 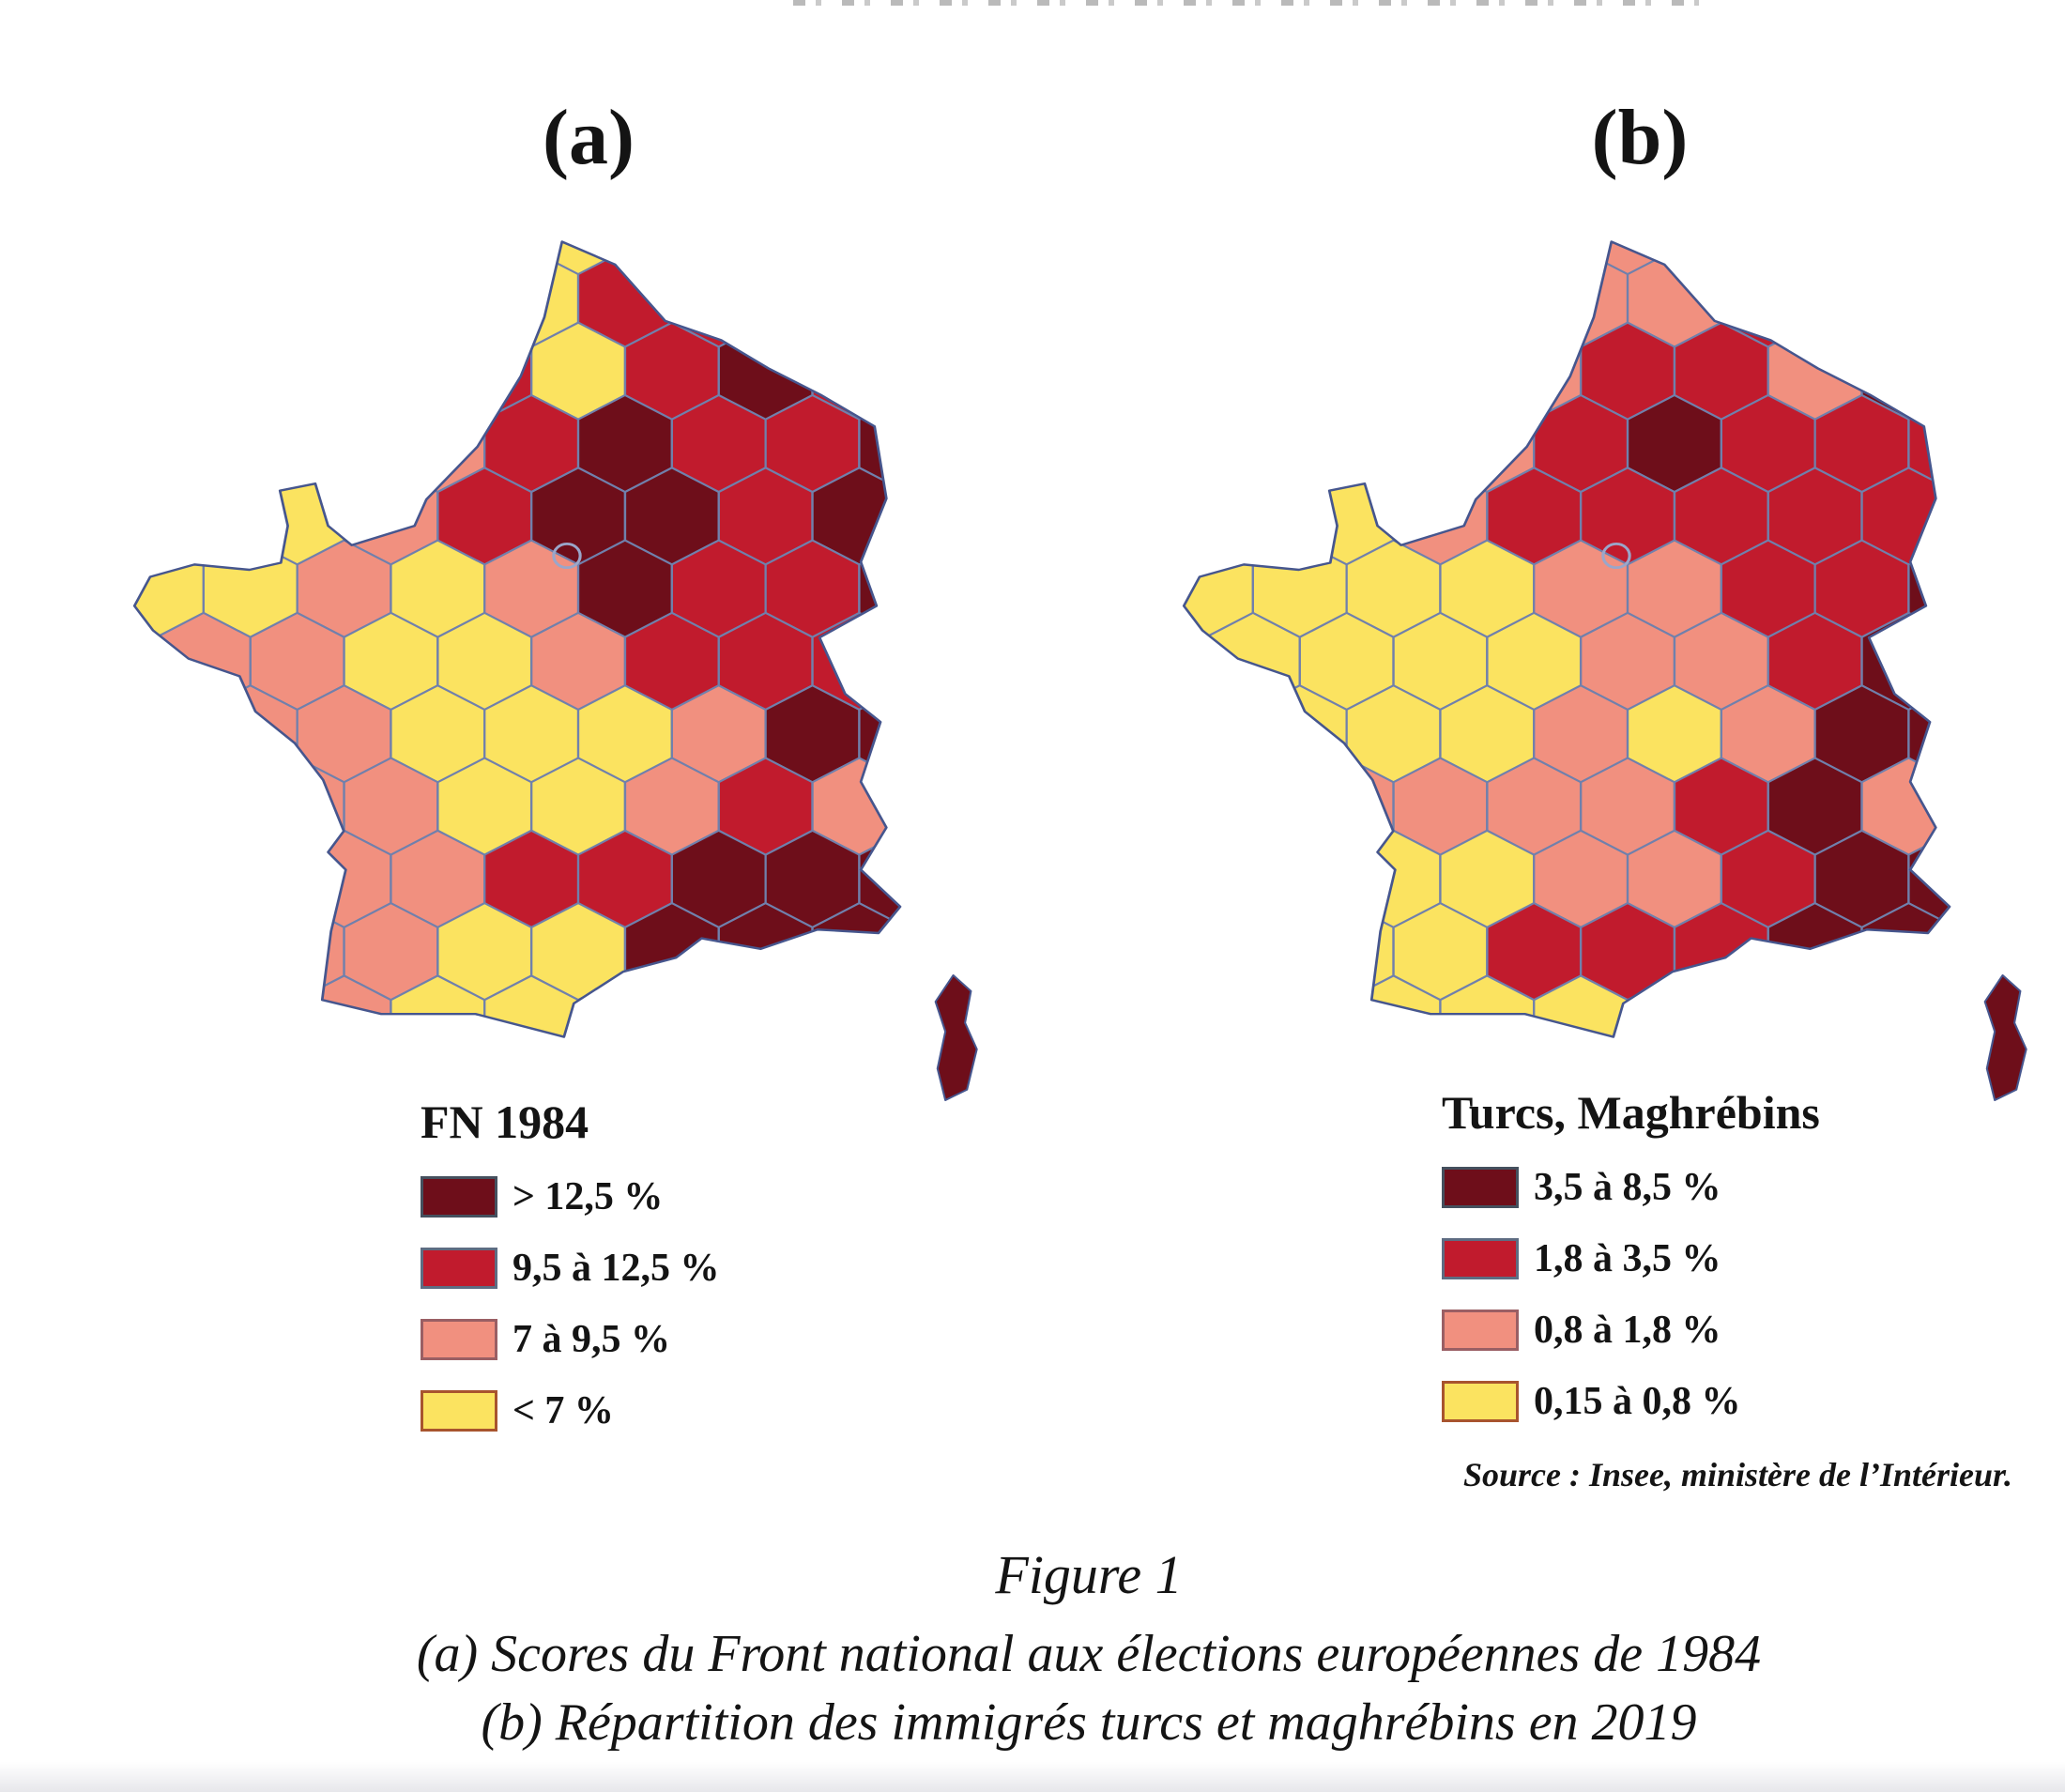 What do you see at coordinates (1480, 1188) in the screenshot?
I see `legend-swatch-darkest` at bounding box center [1480, 1188].